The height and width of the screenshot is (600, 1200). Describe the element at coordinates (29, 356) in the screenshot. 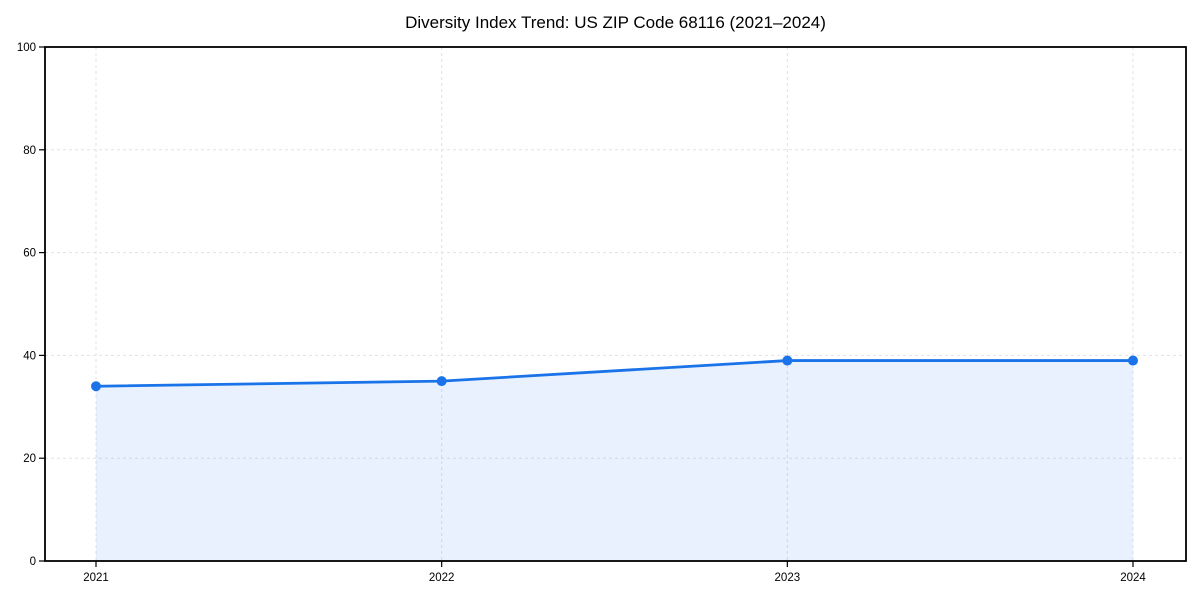

I see `y-axis-tick-label: 40` at that location.